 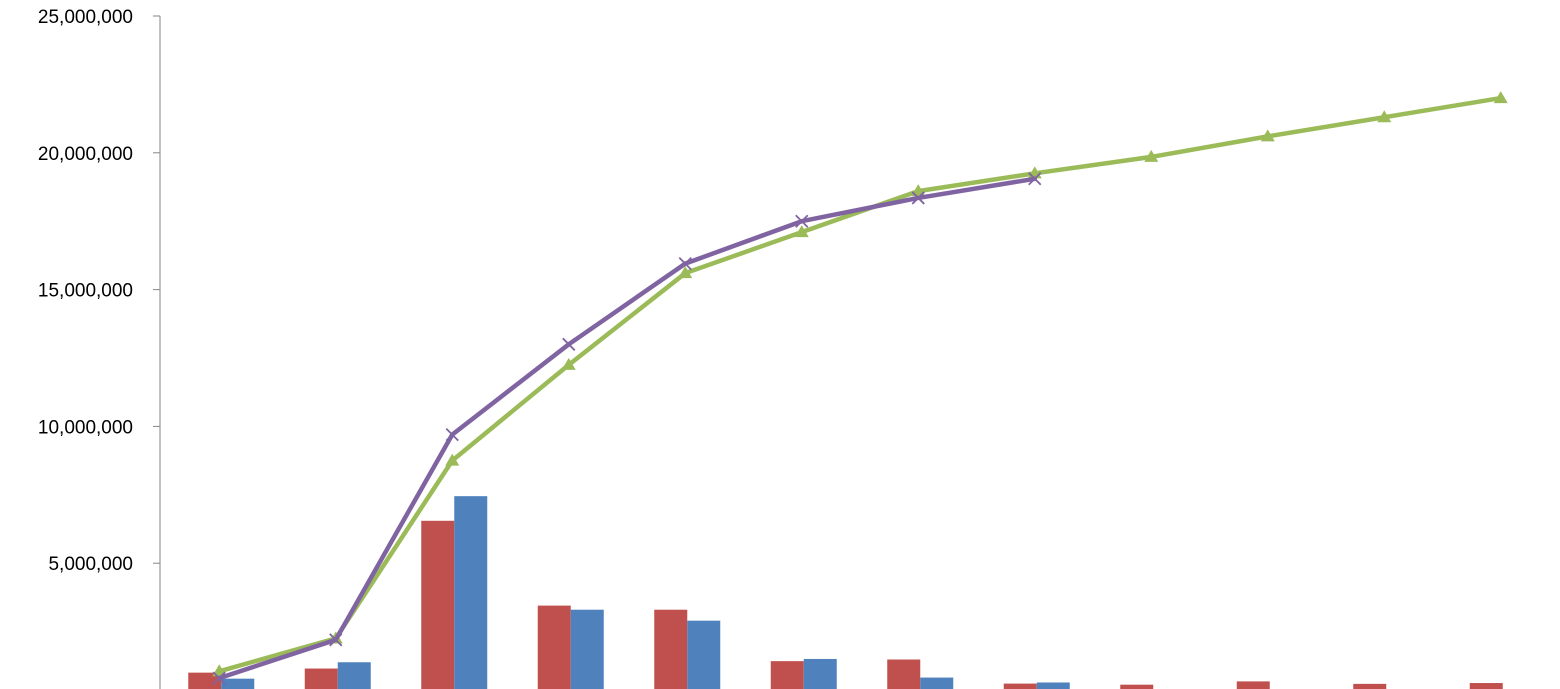 What do you see at coordinates (85, 427) in the screenshot?
I see `y-tick-label: 10,000,000` at bounding box center [85, 427].